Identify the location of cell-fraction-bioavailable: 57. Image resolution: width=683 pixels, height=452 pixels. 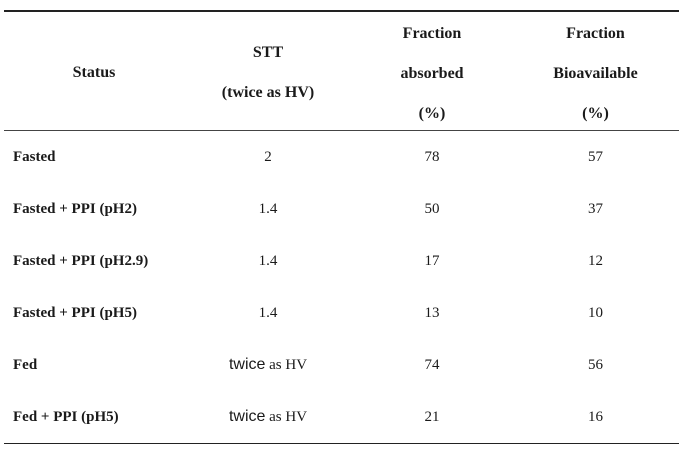
(595, 157).